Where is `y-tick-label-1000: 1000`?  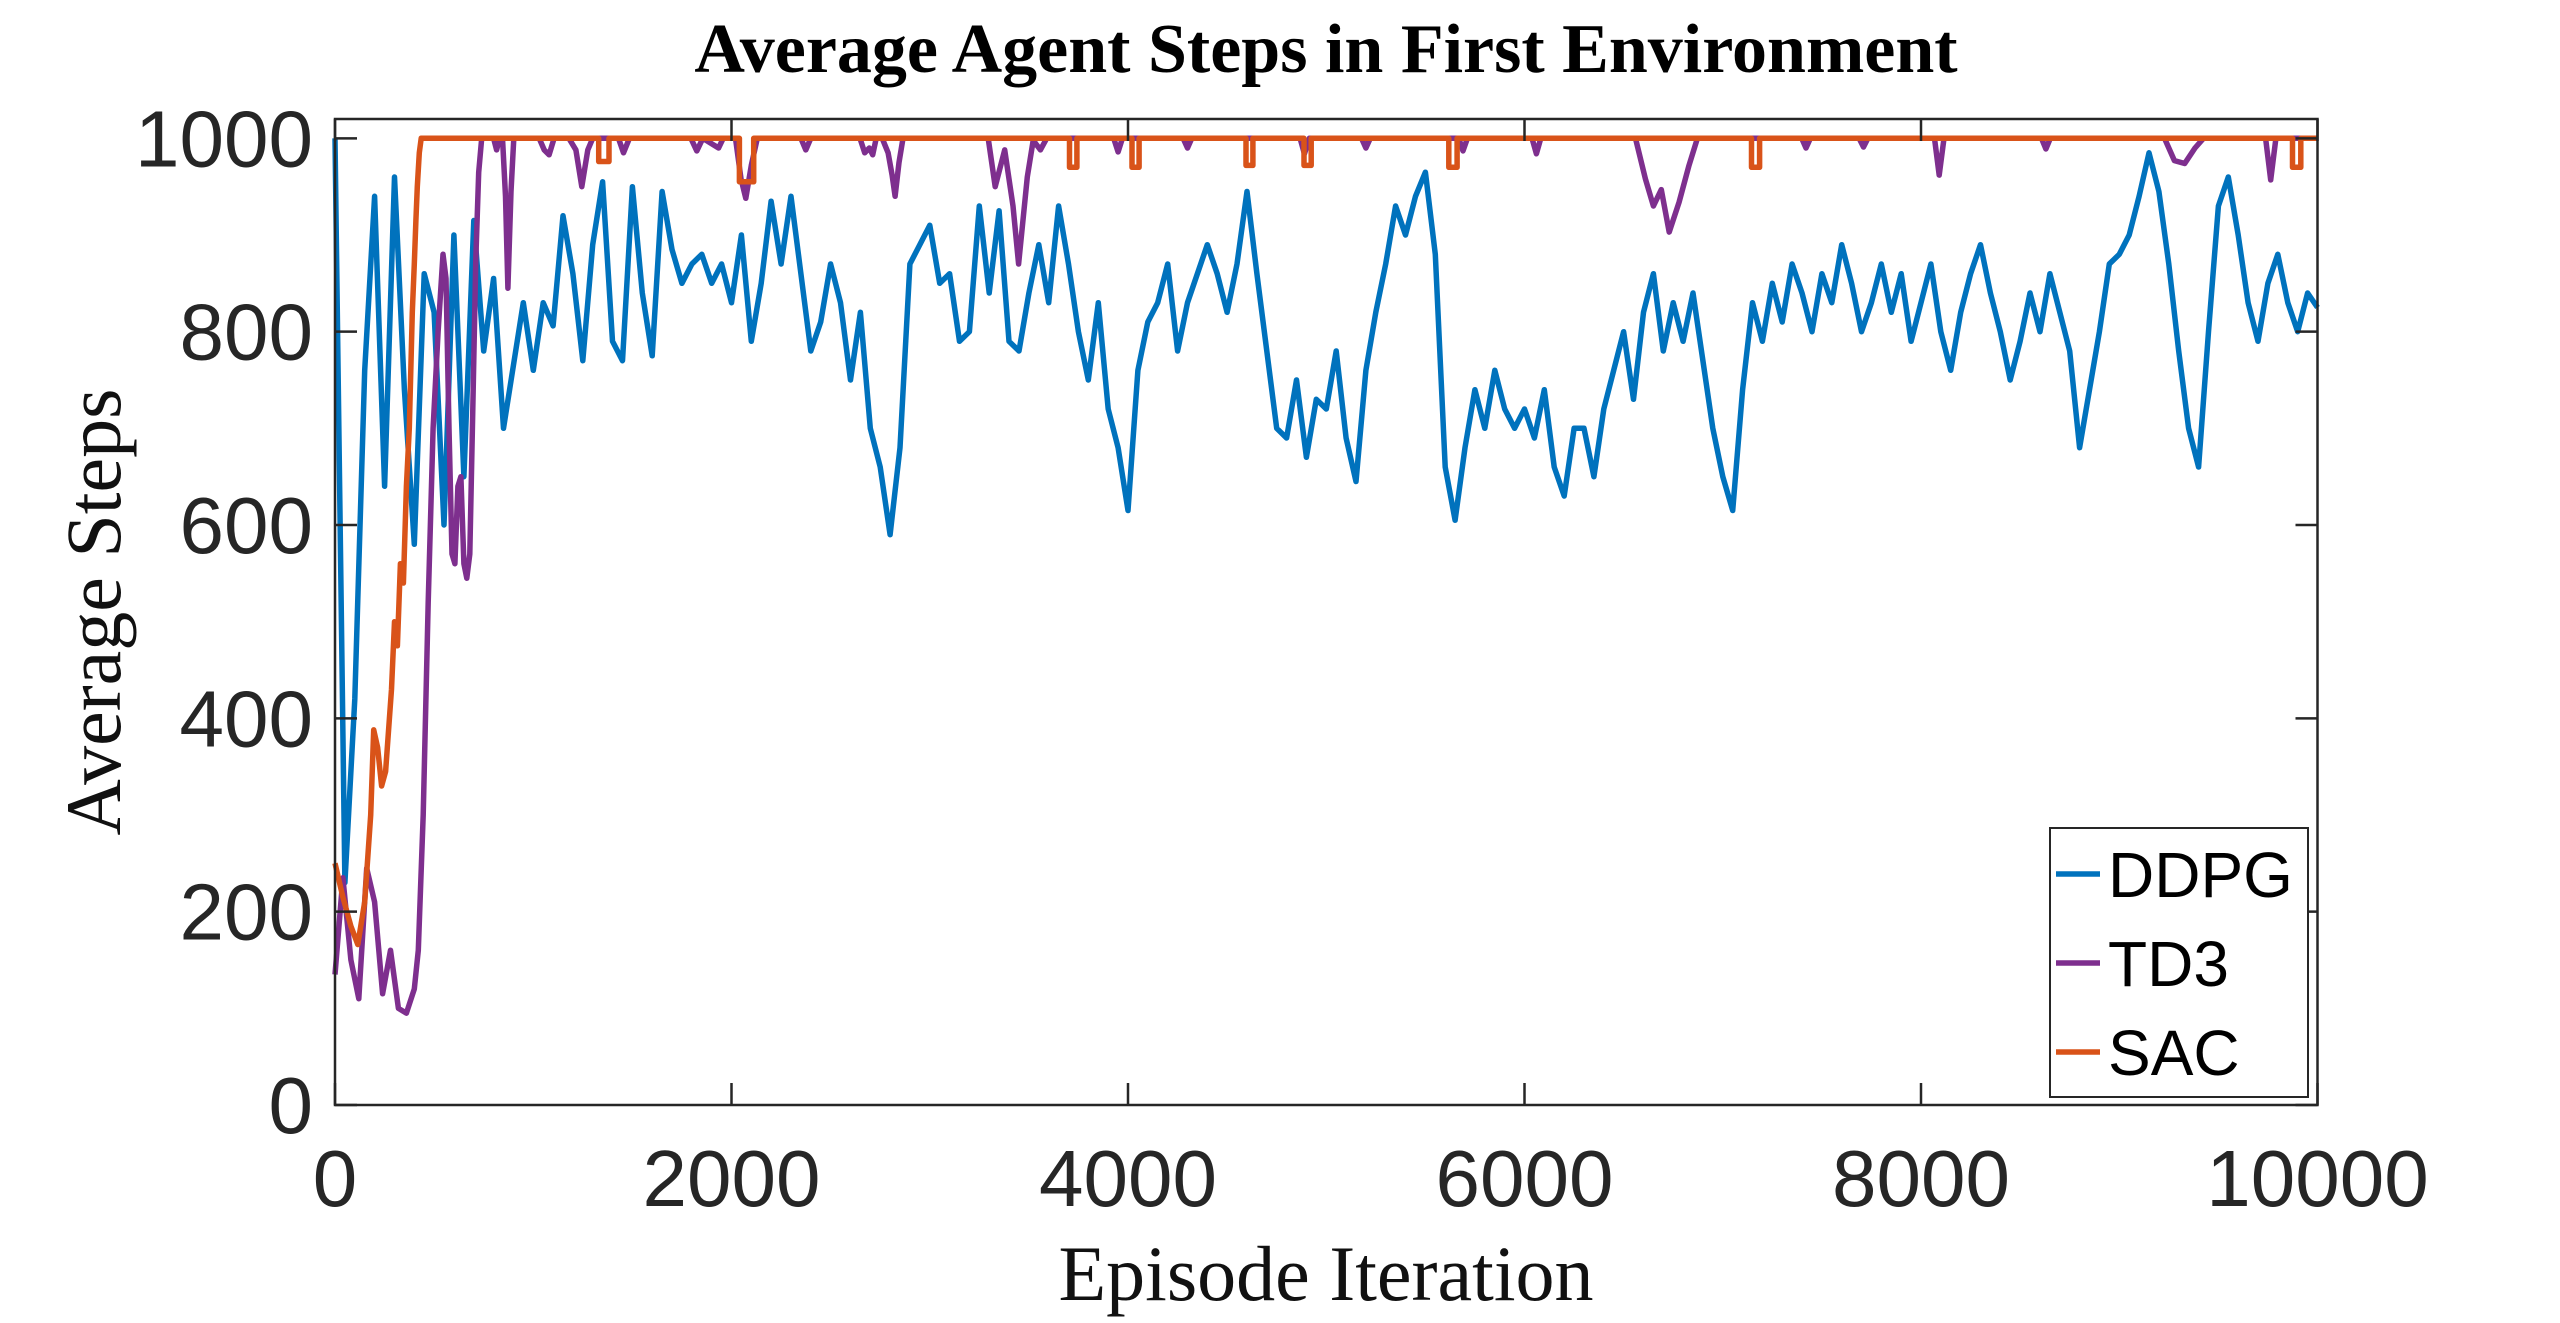 y-tick-label-1000: 1000 is located at coordinates (224, 138).